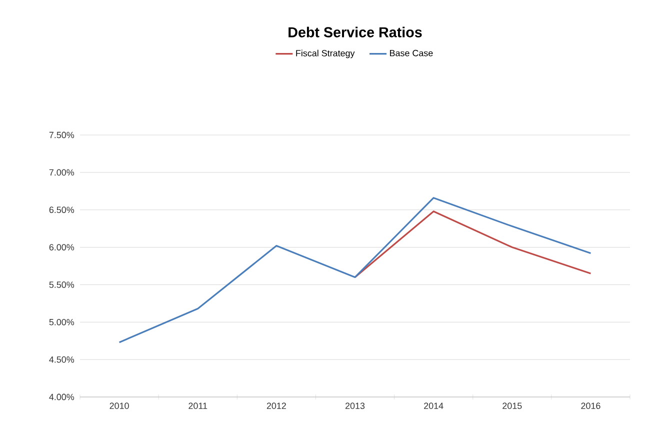  Describe the element at coordinates (198, 405) in the screenshot. I see `x-tick-label: 2011` at that location.